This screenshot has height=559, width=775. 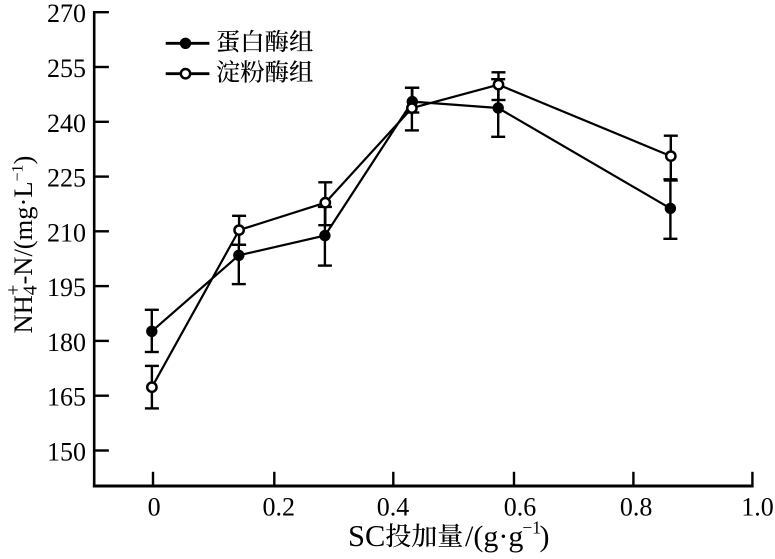 What do you see at coordinates (66, 397) in the screenshot?
I see `svg-text: 165` at bounding box center [66, 397].